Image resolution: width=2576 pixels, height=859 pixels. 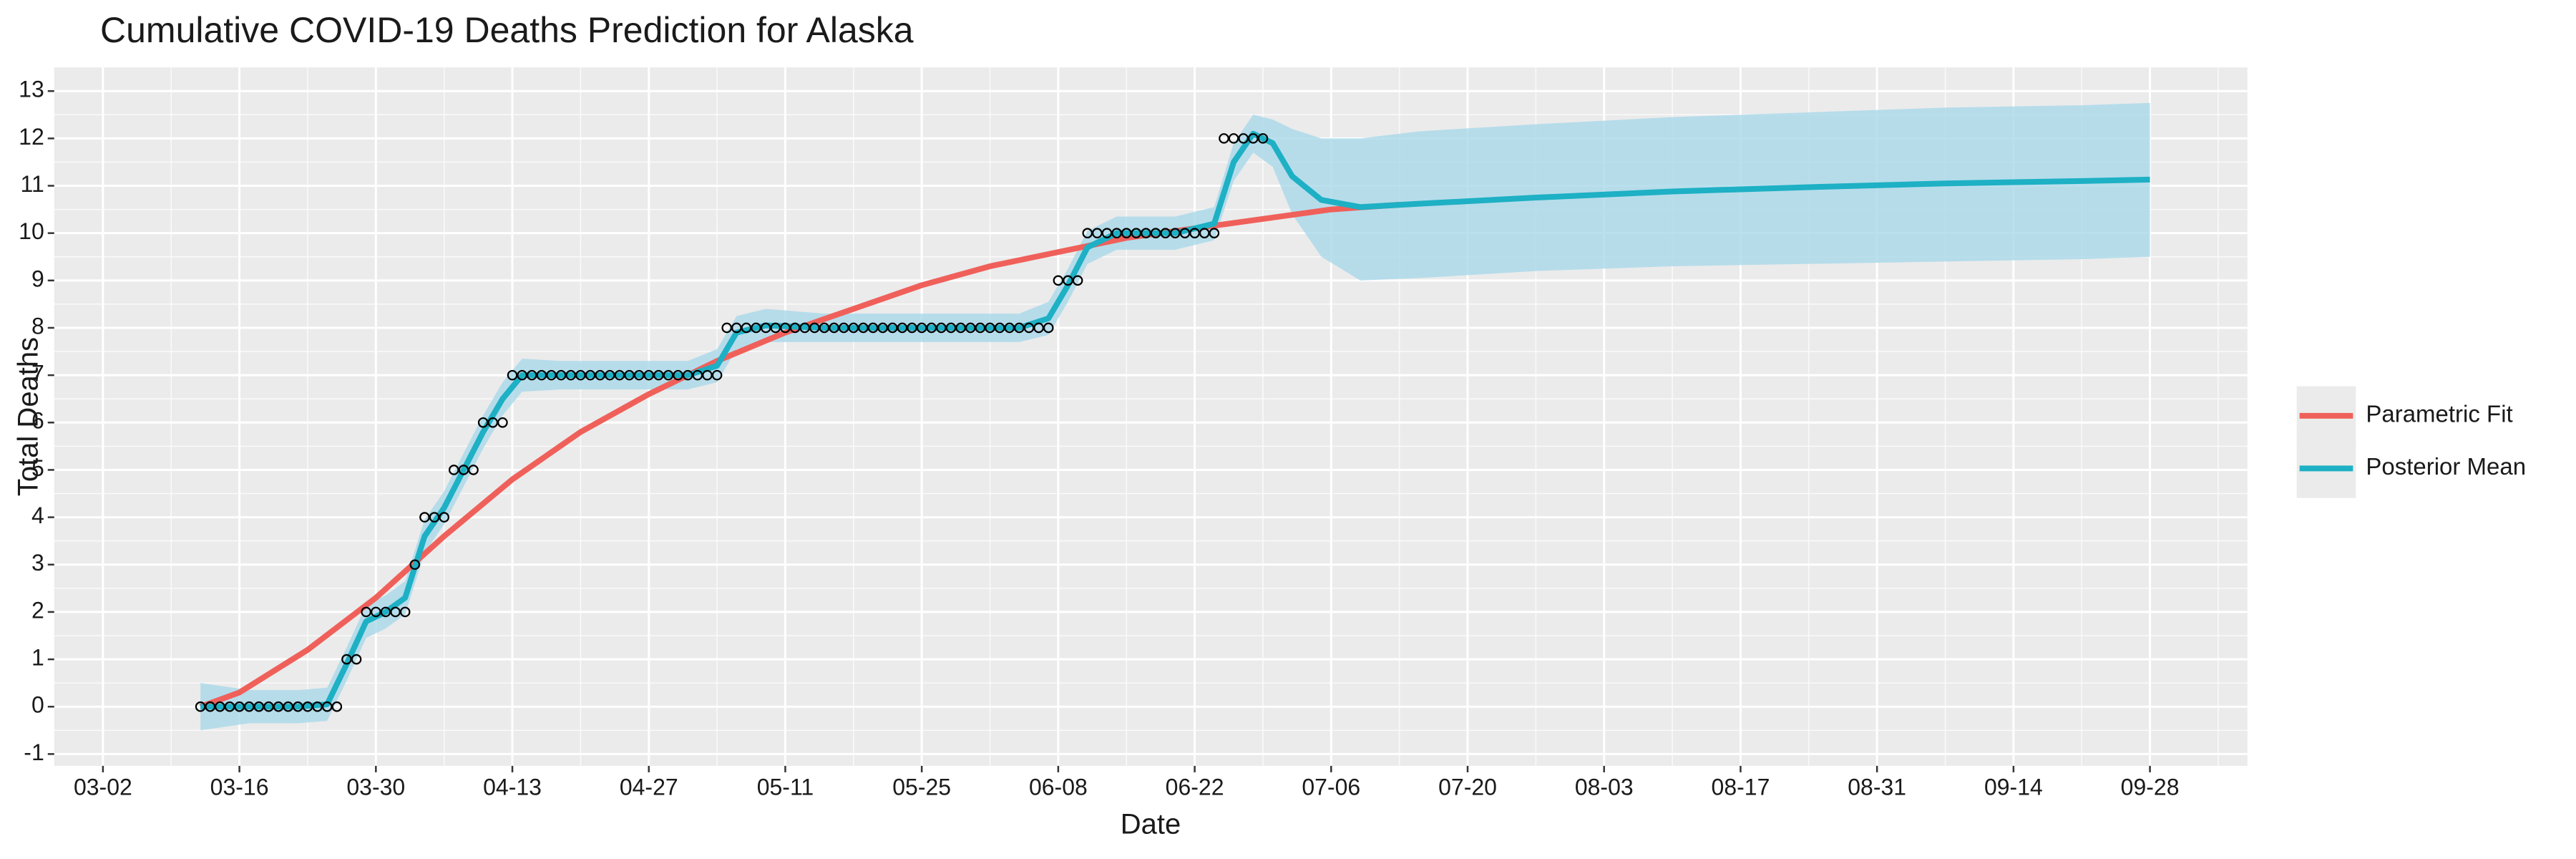 I want to click on x-tick-label: 03-16, so click(x=239, y=787).